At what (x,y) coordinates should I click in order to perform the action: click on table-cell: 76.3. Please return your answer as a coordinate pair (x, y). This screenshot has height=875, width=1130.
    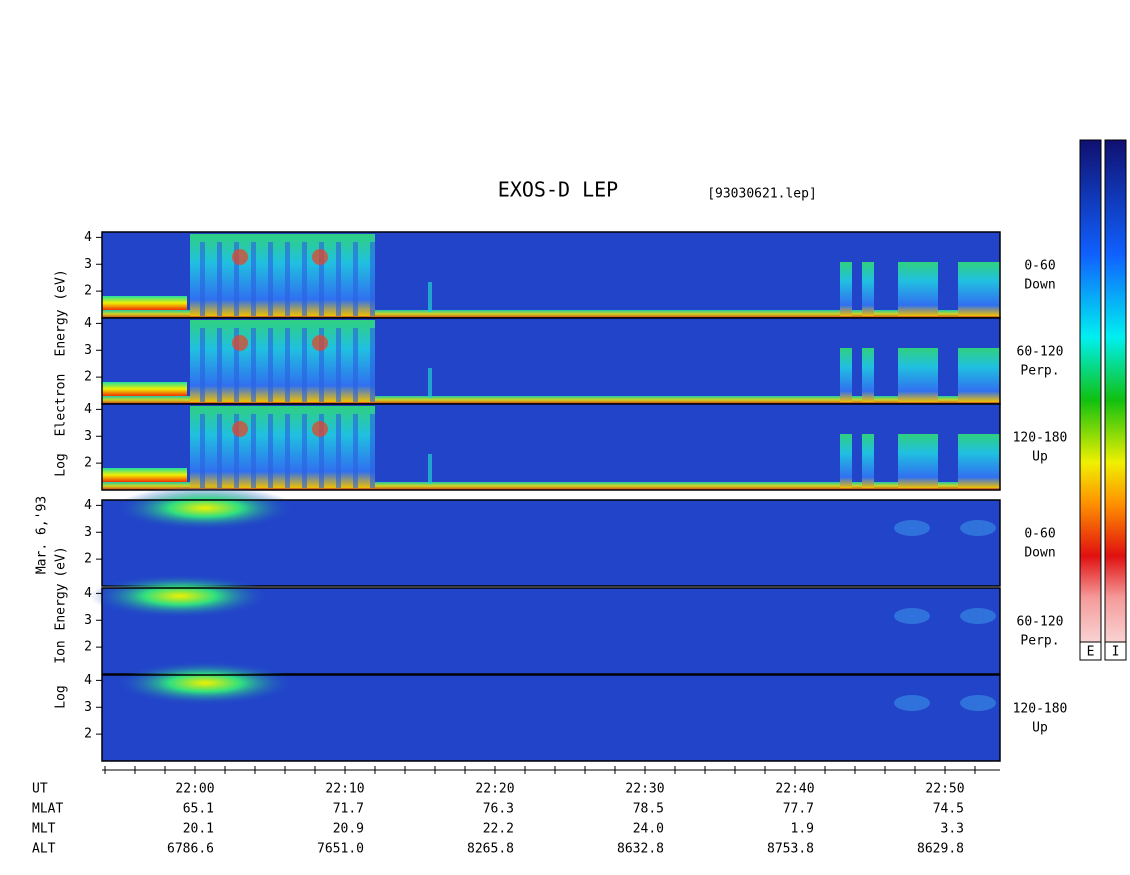
    Looking at the image, I should click on (498, 809).